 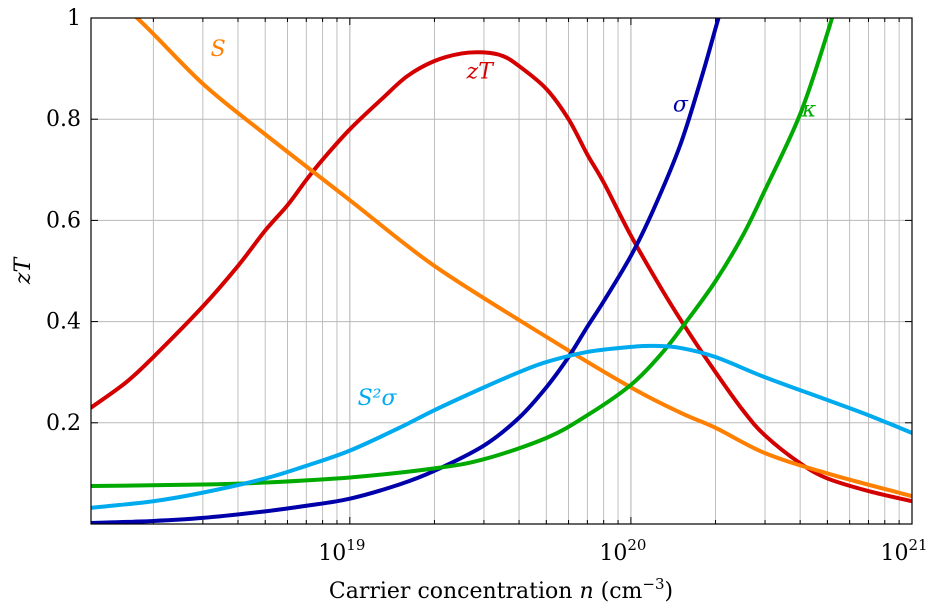 I want to click on y-tick-label: 1, so click(x=74, y=18).